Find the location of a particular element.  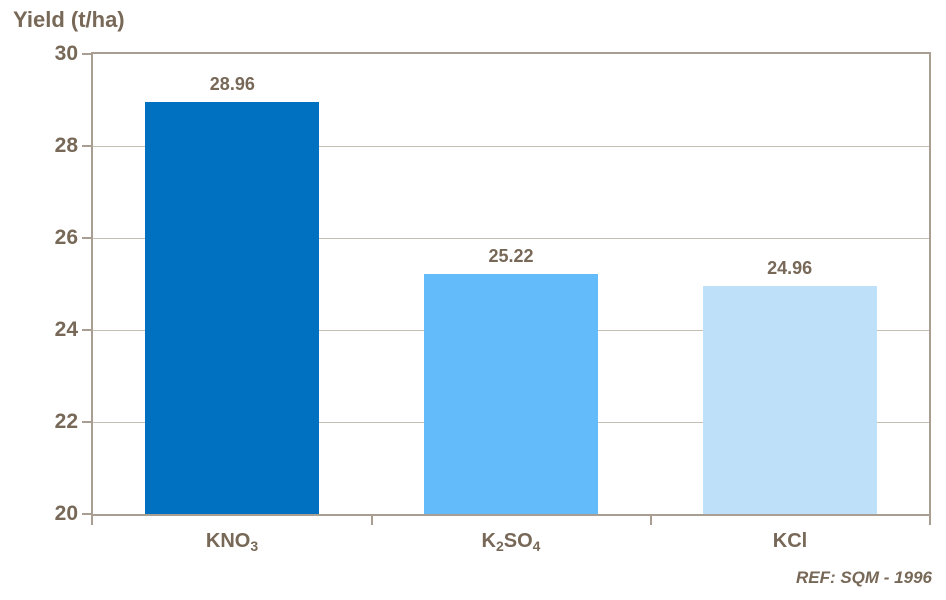

y-tick-label: 26 is located at coordinates (66, 237).